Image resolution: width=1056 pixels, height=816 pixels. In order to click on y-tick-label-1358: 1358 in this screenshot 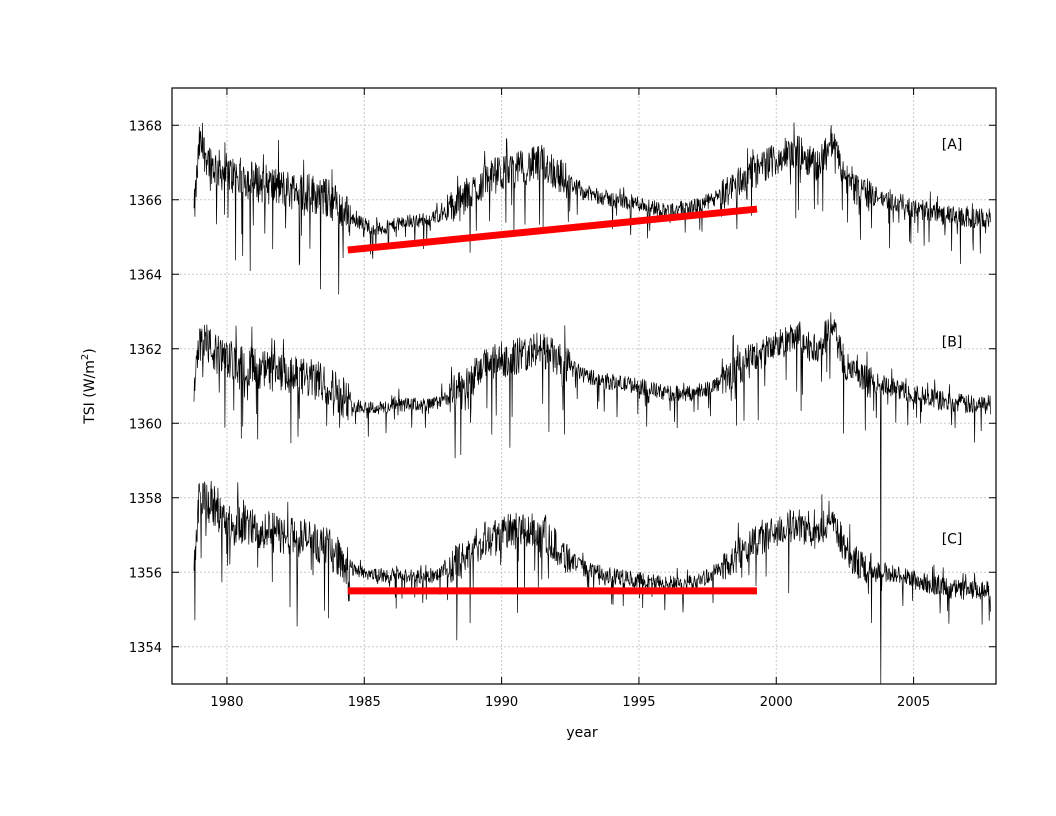, I will do `click(145, 499)`.